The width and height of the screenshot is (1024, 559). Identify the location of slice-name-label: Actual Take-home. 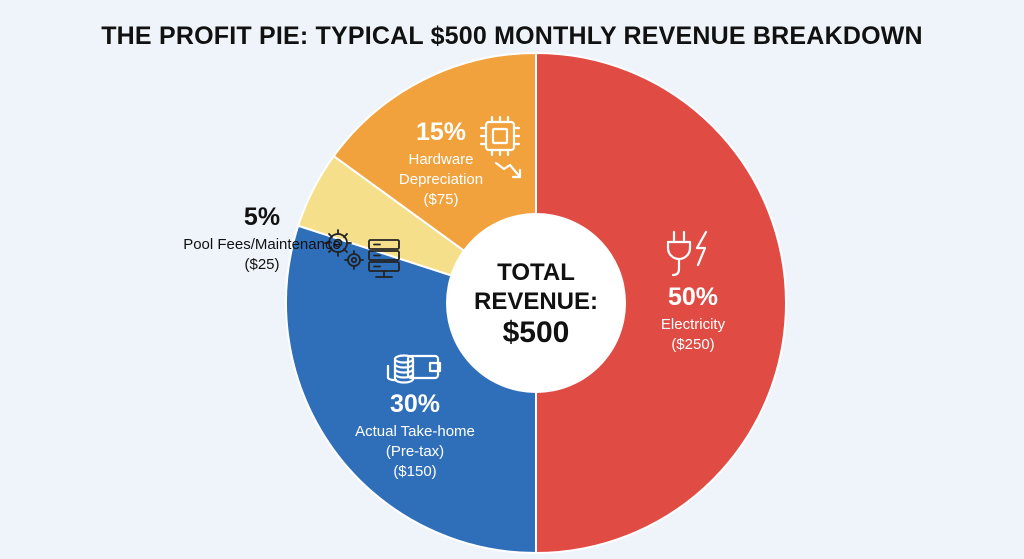
(415, 431).